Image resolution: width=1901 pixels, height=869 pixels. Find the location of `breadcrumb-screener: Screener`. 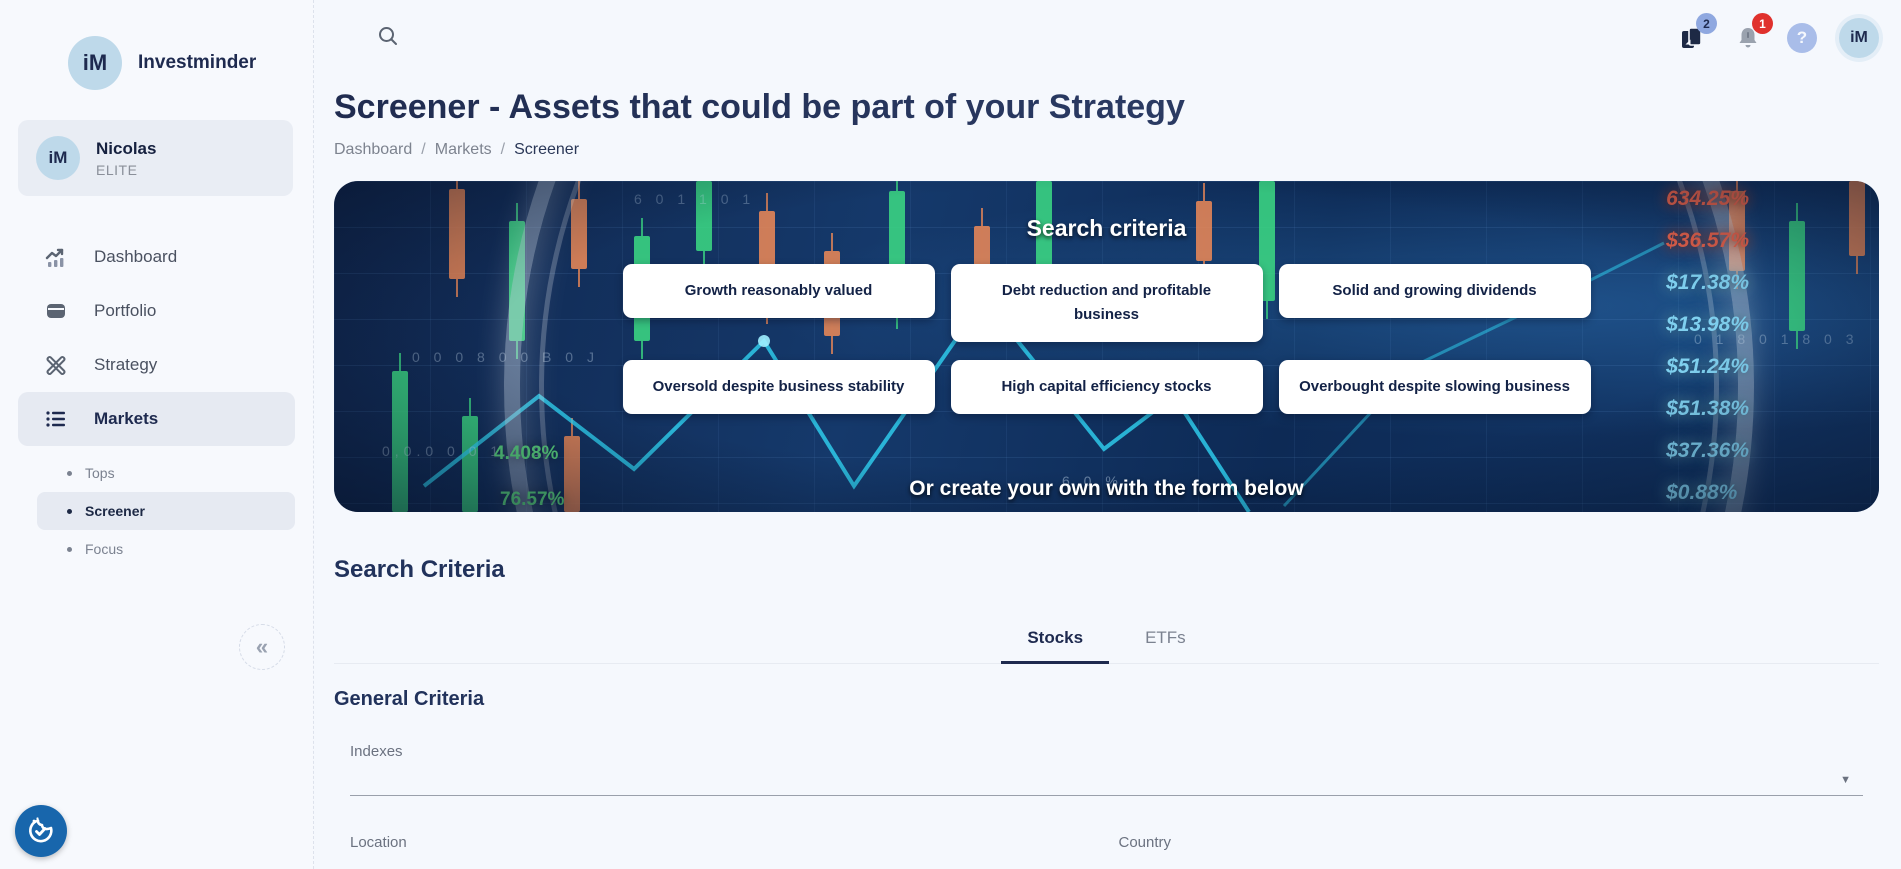

breadcrumb-screener: Screener is located at coordinates (547, 150).